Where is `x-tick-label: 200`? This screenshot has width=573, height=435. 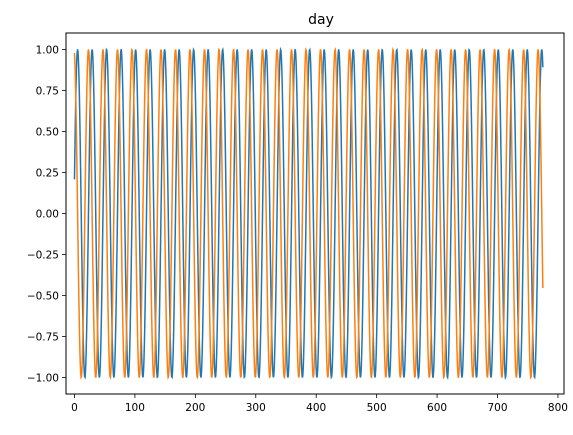
x-tick-label: 200 is located at coordinates (195, 408).